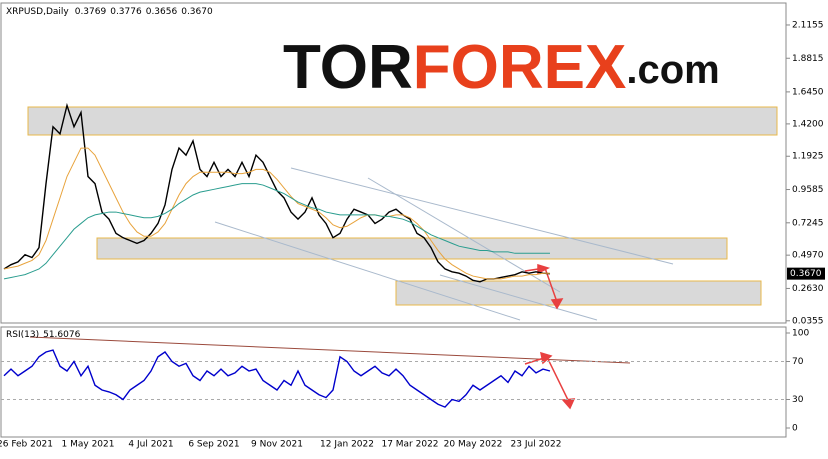 The width and height of the screenshot is (828, 459). What do you see at coordinates (126, 12) in the screenshot?
I see `ohlc: 0.3776` at bounding box center [126, 12].